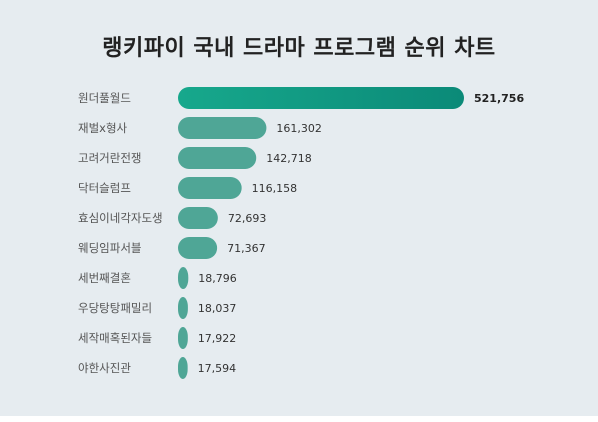 Image resolution: width=598 pixels, height=422 pixels. What do you see at coordinates (274, 188) in the screenshot?
I see `value-label: 116,158` at bounding box center [274, 188].